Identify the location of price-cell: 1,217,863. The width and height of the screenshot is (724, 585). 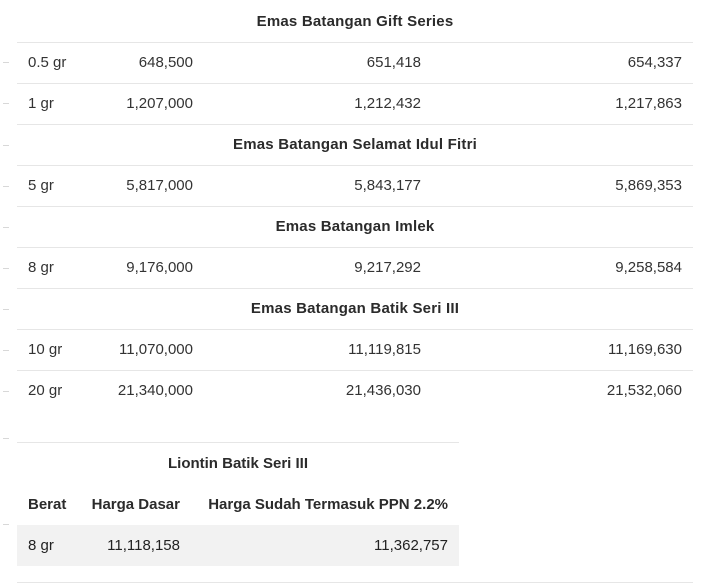
(648, 103).